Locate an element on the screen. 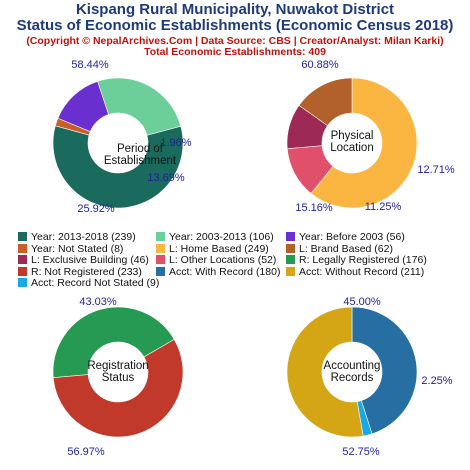 Image resolution: width=470 pixels, height=470 pixels. legend-item: R: Legally Registered (176) is located at coordinates (356, 260).